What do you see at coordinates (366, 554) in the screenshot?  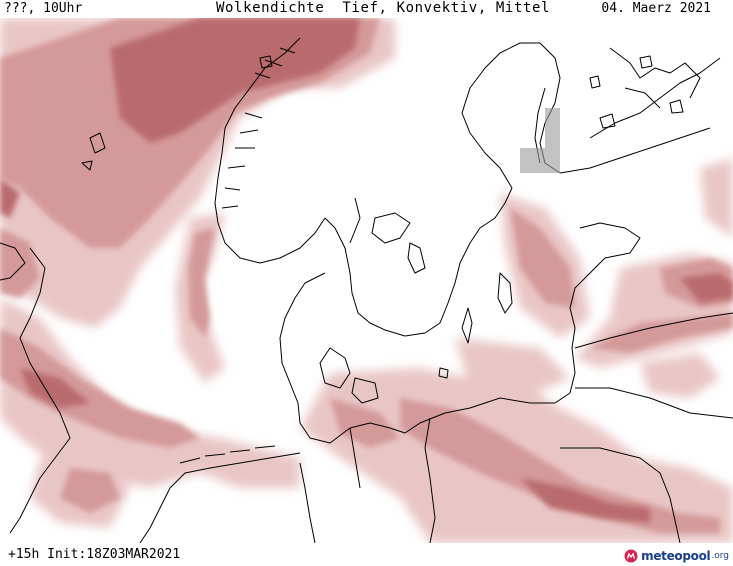 I see `footer-bar: +15h Init:18Z03MAR2021 meteopool .org` at bounding box center [366, 554].